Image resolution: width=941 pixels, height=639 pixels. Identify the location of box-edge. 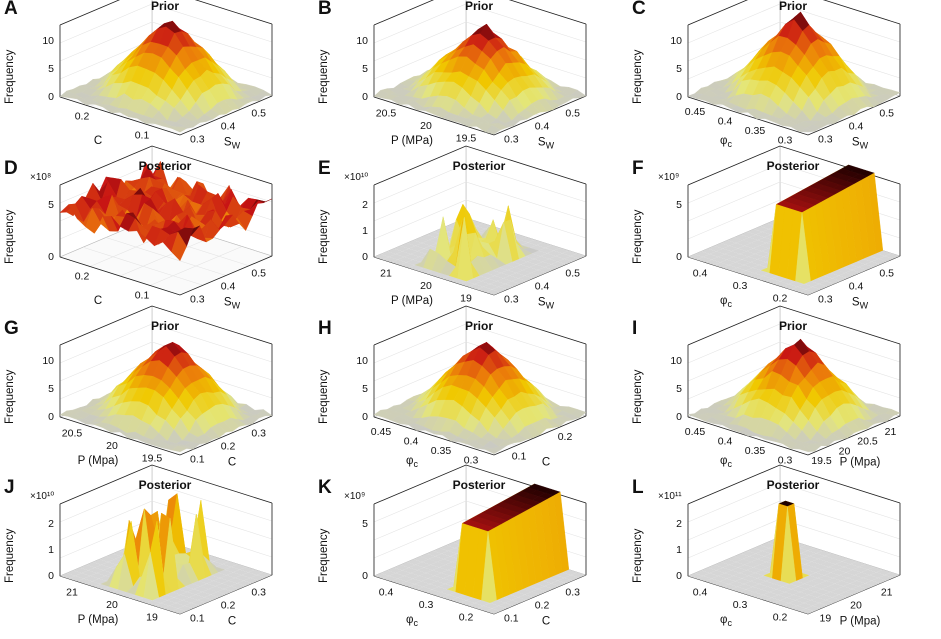
(166, 165).